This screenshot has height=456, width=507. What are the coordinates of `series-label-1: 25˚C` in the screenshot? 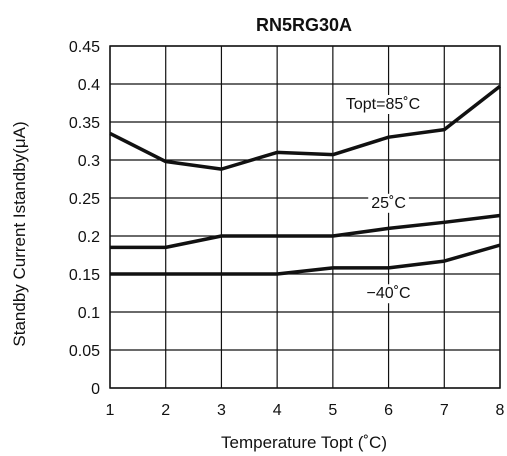 It's located at (388, 203).